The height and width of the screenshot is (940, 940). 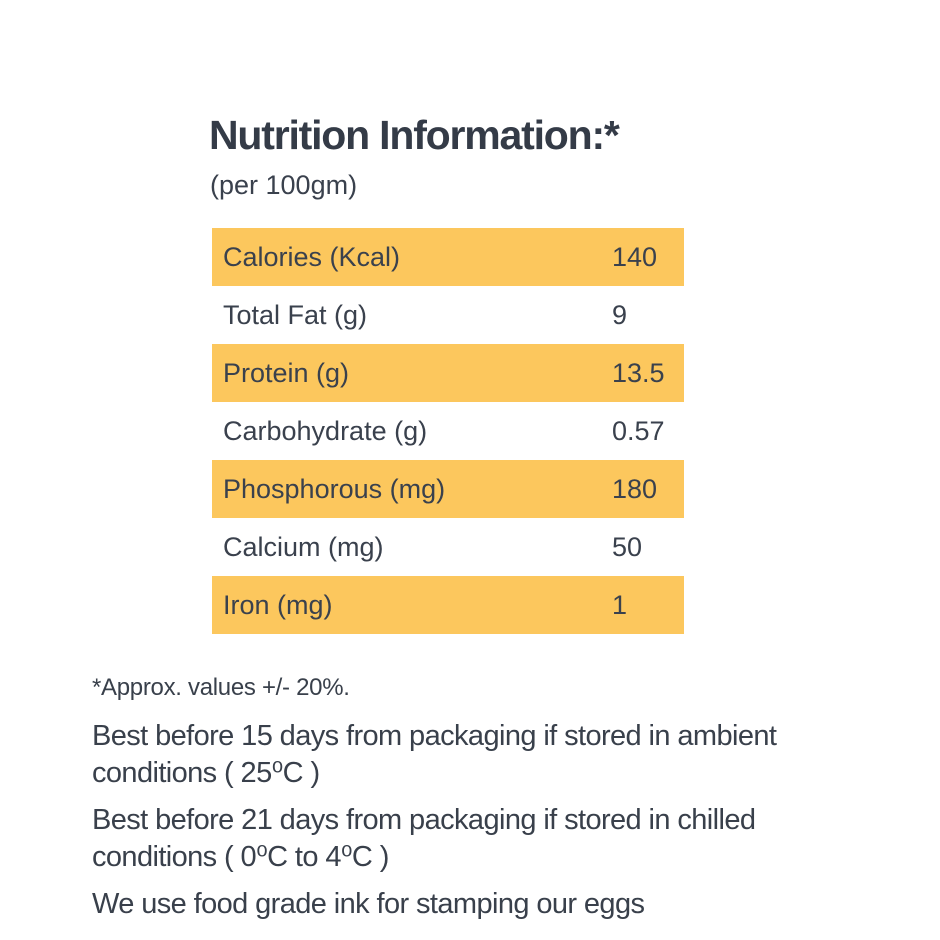 What do you see at coordinates (620, 604) in the screenshot?
I see `nutrient-value: 1` at bounding box center [620, 604].